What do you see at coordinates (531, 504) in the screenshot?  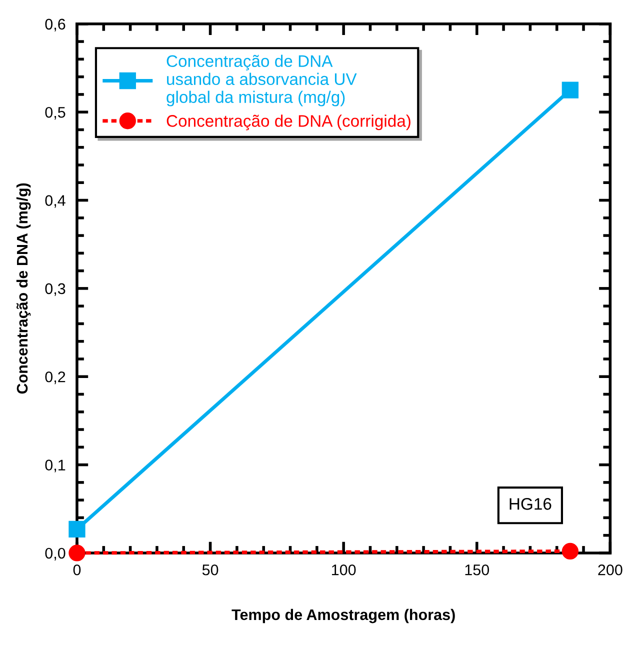 I see `annotation: HG16` at bounding box center [531, 504].